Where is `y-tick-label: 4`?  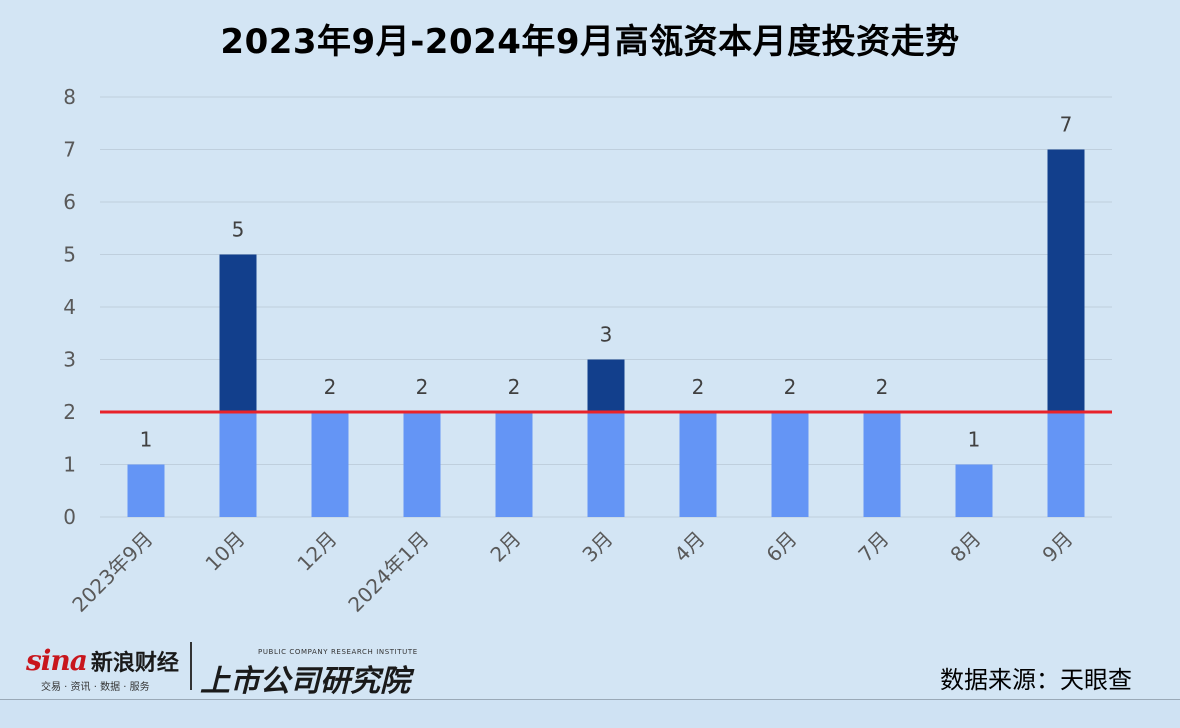 y-tick-label: 4 is located at coordinates (69, 307).